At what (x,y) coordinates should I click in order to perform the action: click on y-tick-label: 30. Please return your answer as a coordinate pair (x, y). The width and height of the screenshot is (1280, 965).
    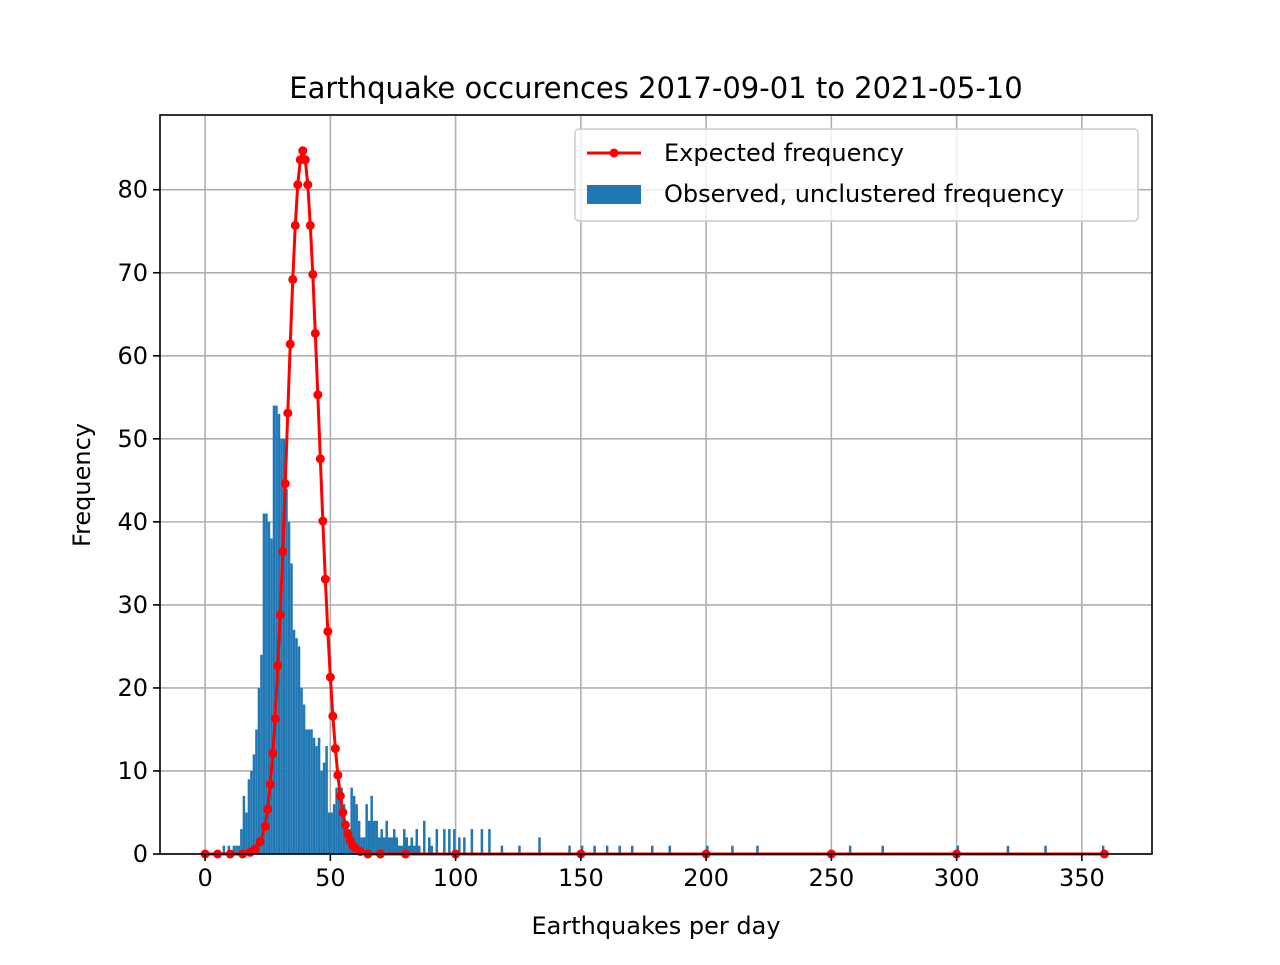
    Looking at the image, I should click on (132, 605).